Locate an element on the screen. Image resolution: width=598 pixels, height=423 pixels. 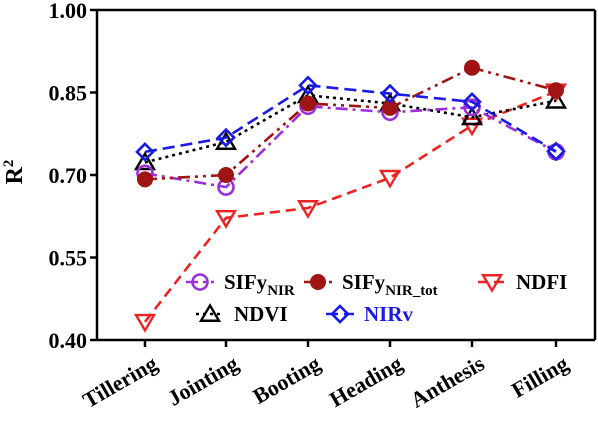
legend-label: NDVI is located at coordinates (261, 314).